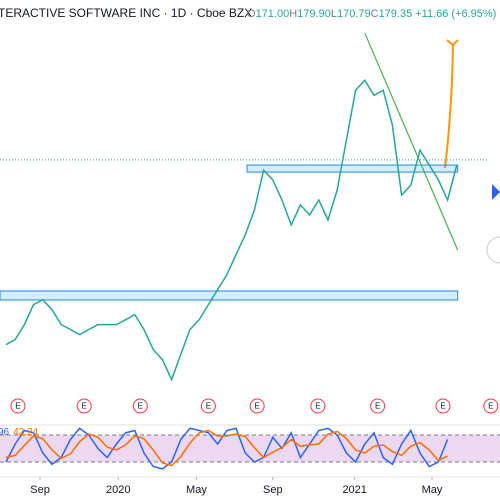 The height and width of the screenshot is (500, 500). What do you see at coordinates (334, 14) in the screenshot?
I see `ohlc-label: L` at bounding box center [334, 14].